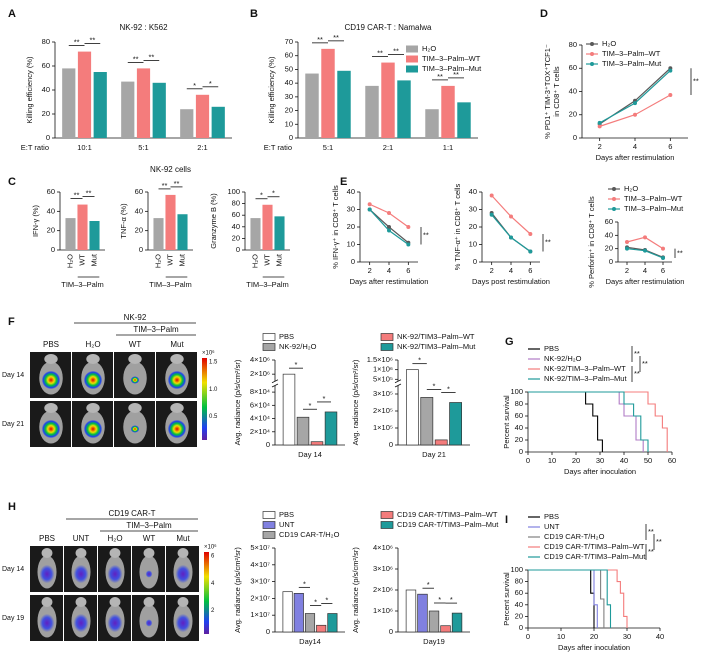  Describe the element at coordinates (287, 524) in the screenshot. I see `legend-label: UNT` at that location.